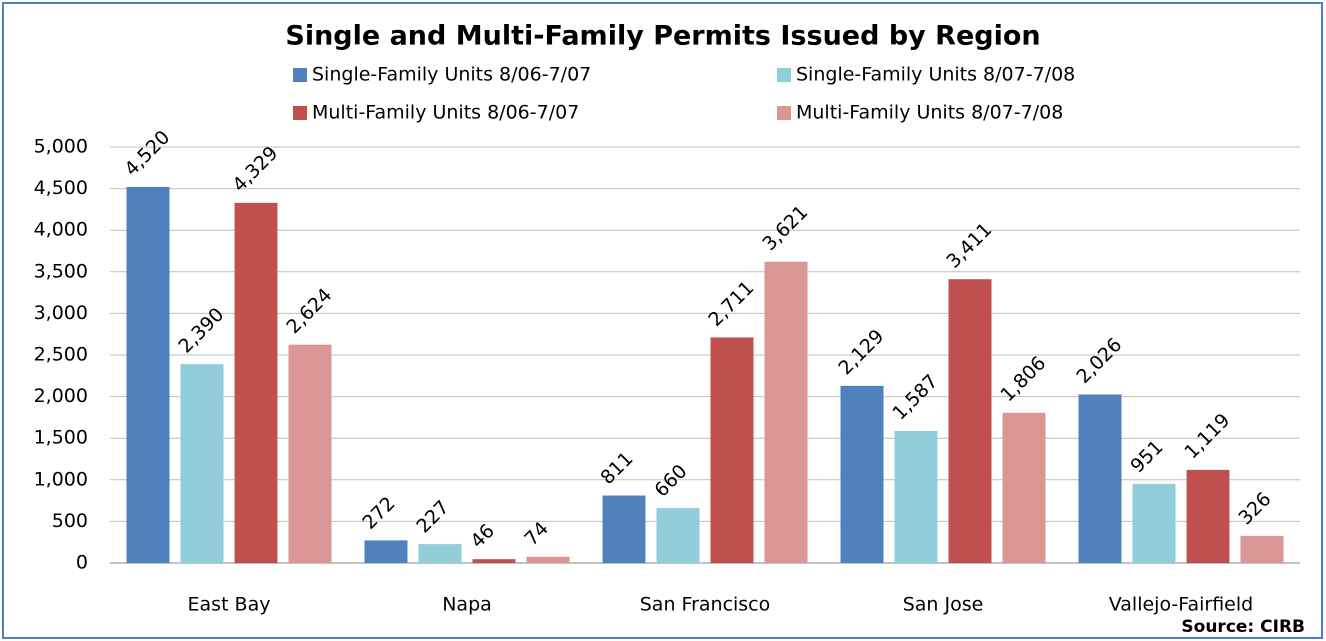  Describe the element at coordinates (935, 75) in the screenshot. I see `legend-label: Single-Family Units 8/07-7/08` at that location.